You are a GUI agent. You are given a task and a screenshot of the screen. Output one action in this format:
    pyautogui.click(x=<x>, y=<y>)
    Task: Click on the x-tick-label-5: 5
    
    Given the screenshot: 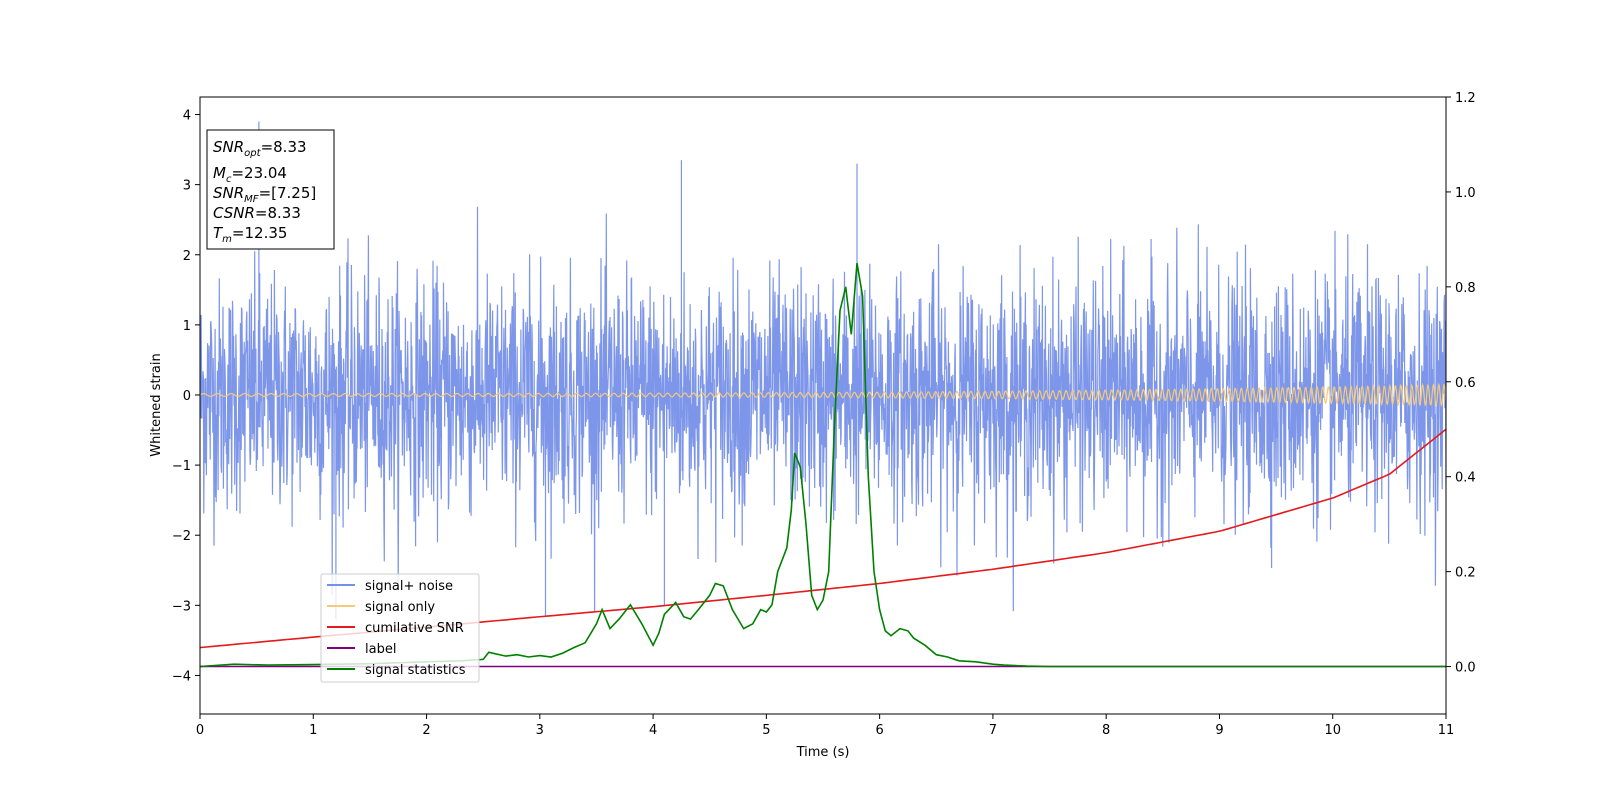 What is the action you would take?
    pyautogui.click(x=766, y=730)
    